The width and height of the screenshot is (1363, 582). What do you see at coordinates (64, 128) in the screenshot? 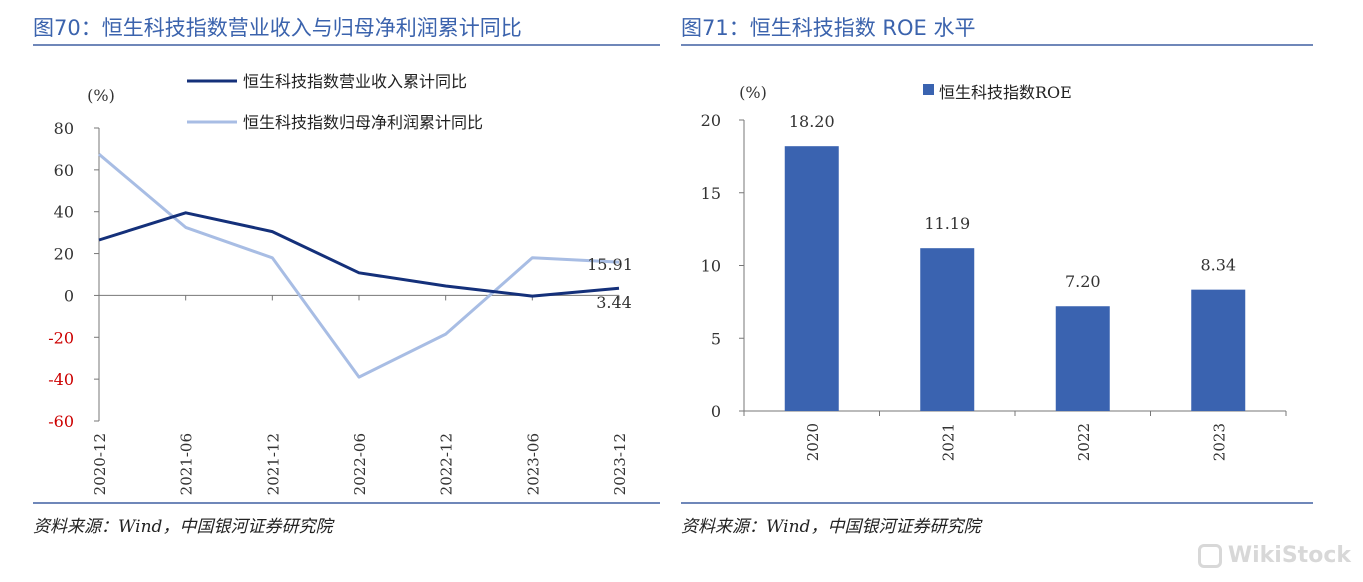
I see `line-y-tick-label: 80` at bounding box center [64, 128].